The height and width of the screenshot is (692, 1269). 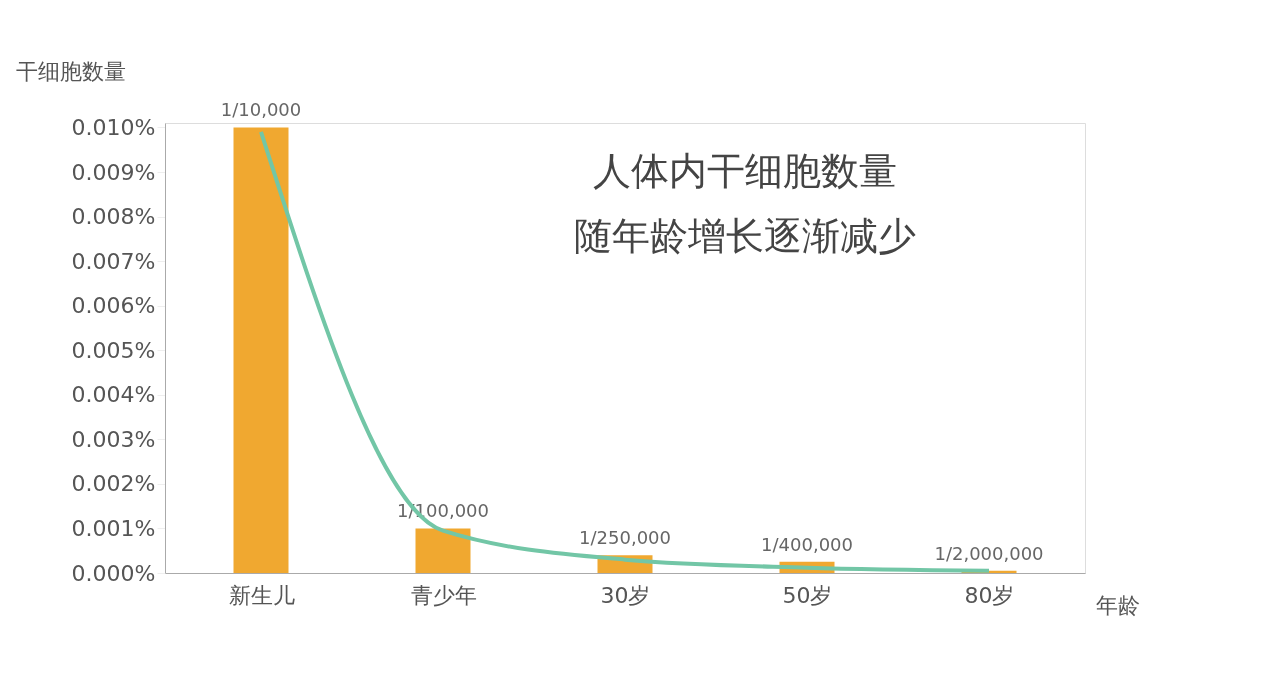 I want to click on x-axis-title: 年龄, so click(x=1117, y=605).